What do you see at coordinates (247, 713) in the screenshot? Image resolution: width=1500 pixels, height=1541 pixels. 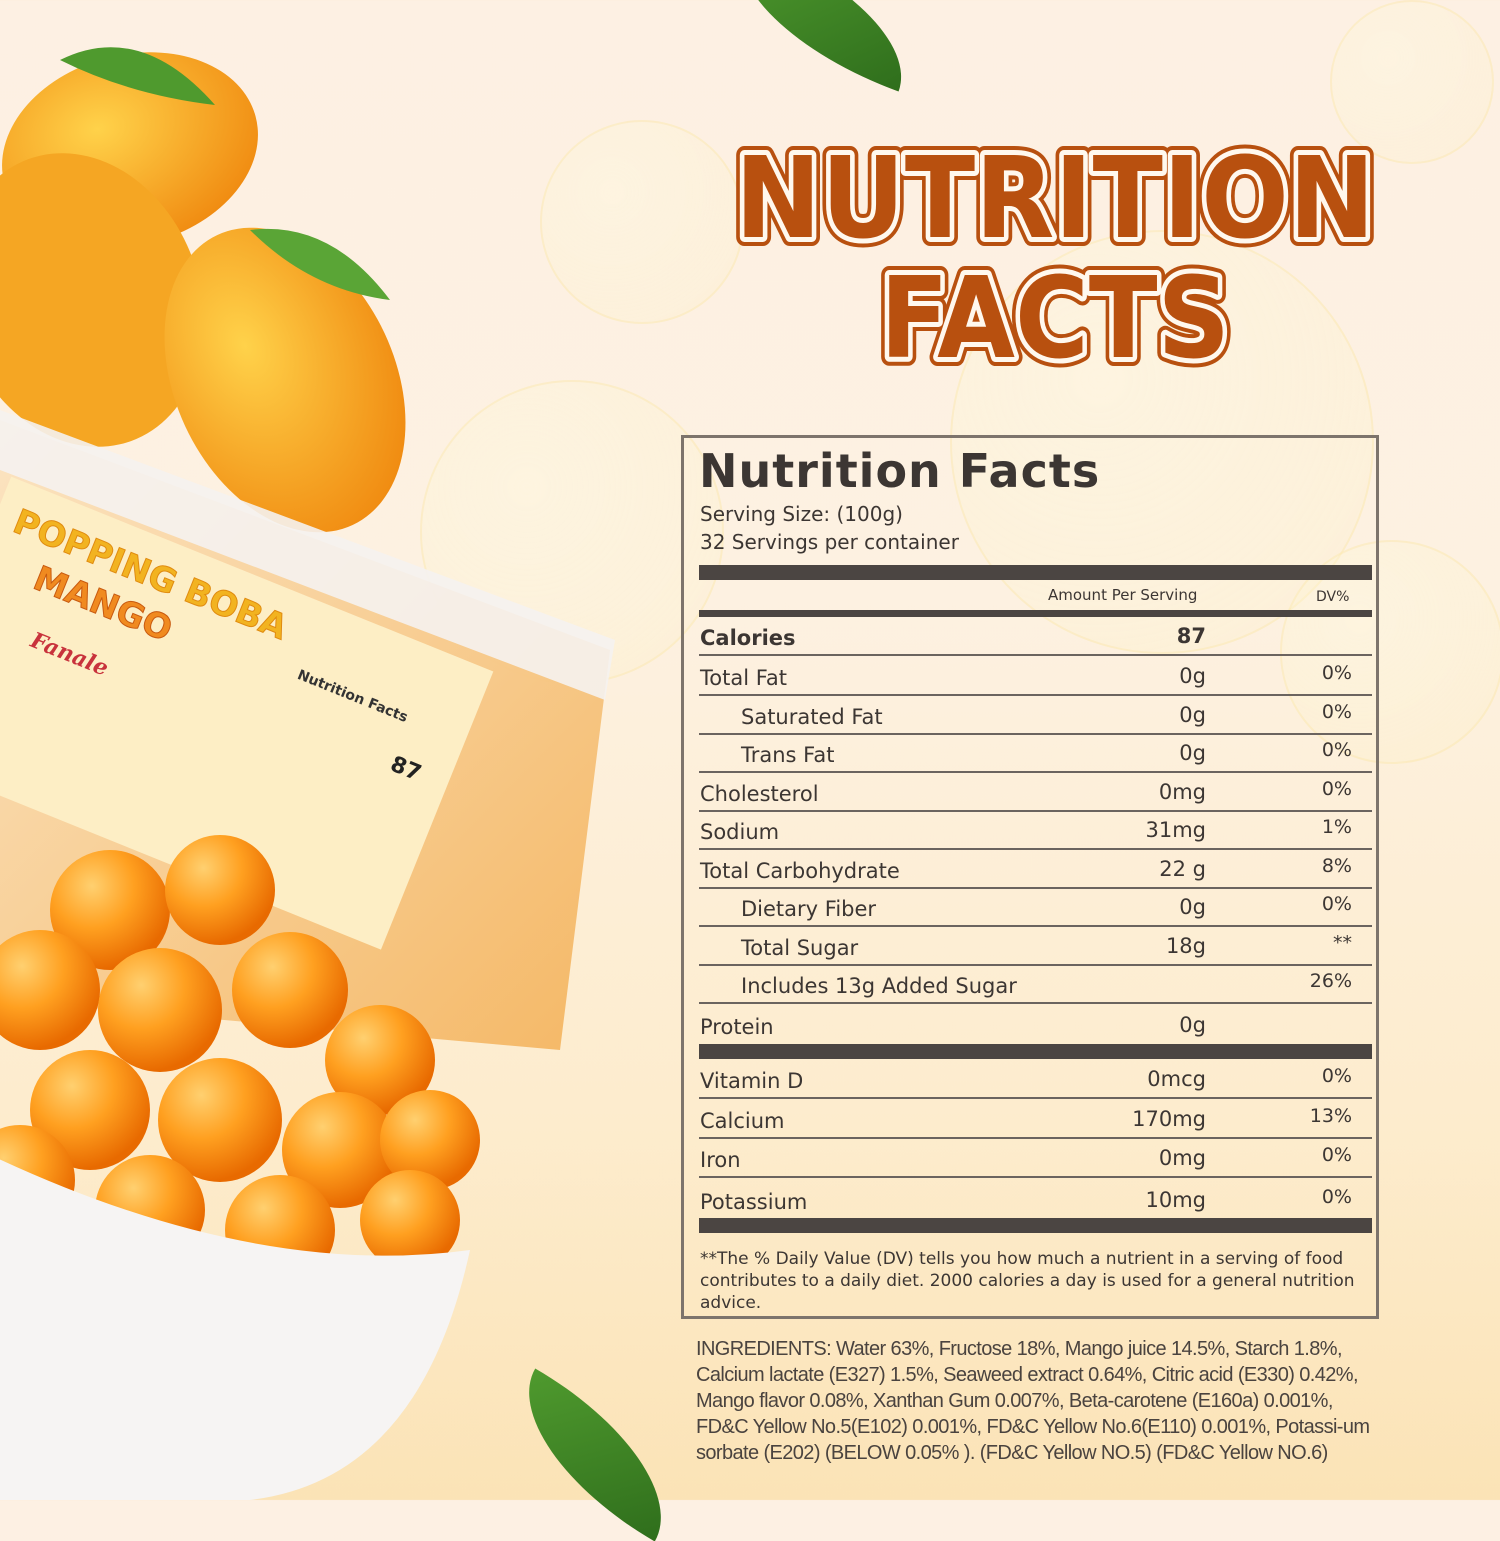 I see `tub-label` at bounding box center [247, 713].